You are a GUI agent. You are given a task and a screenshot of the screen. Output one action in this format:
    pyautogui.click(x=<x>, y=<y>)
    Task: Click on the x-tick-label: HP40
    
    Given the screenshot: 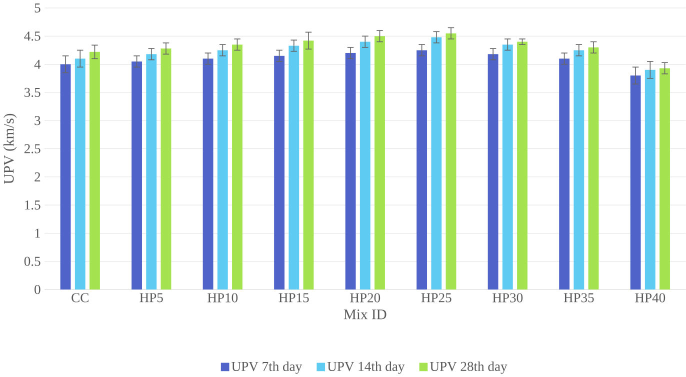 What is the action you would take?
    pyautogui.click(x=650, y=298)
    